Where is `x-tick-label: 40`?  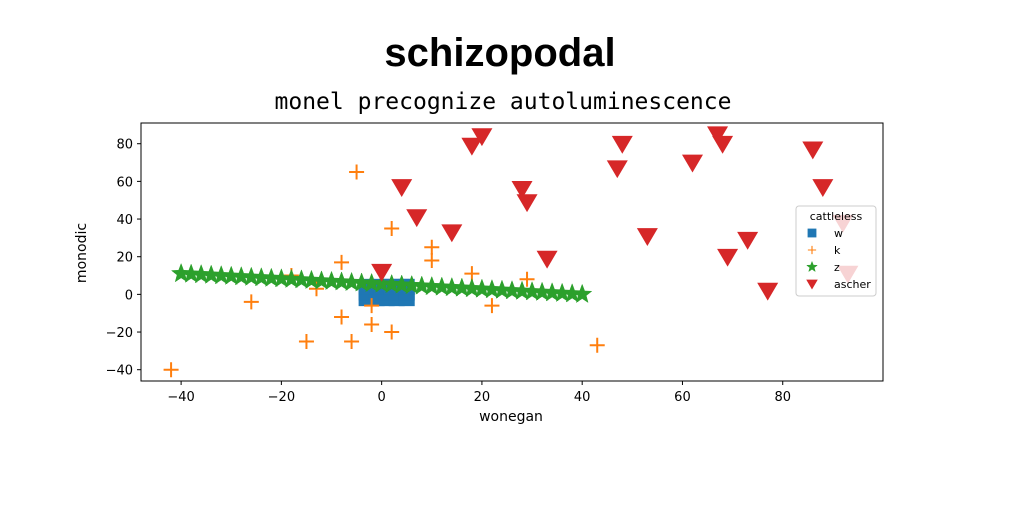 x-tick-label: 40 is located at coordinates (582, 397).